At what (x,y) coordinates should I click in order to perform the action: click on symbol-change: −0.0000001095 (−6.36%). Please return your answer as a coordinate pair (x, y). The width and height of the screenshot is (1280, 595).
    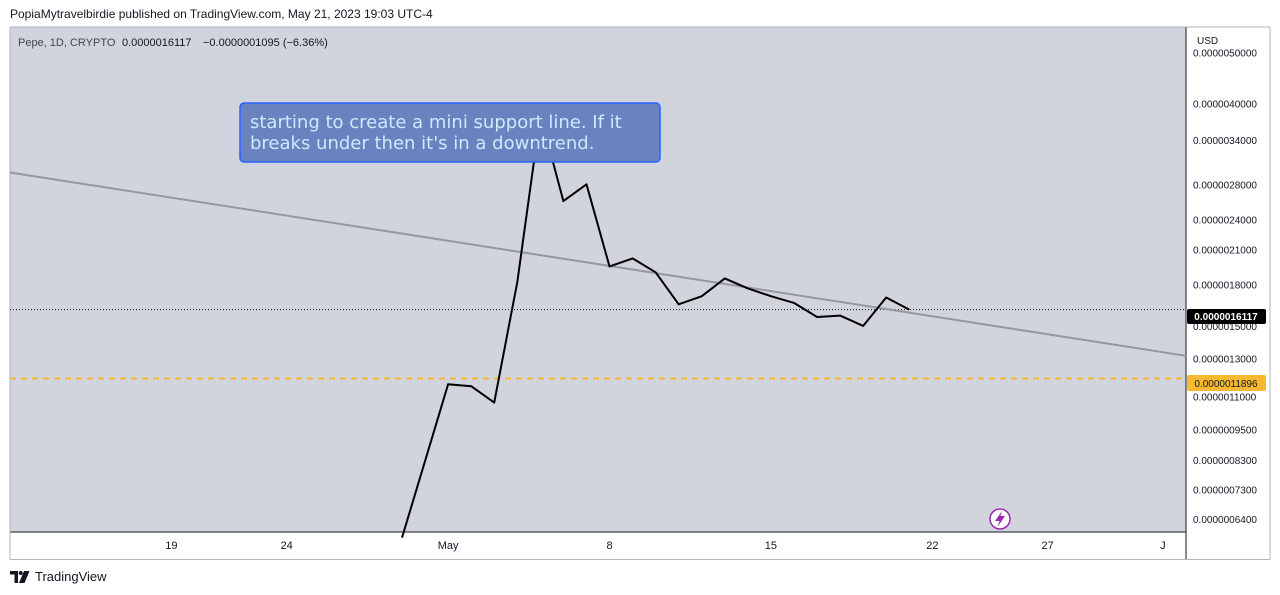
    Looking at the image, I should click on (265, 43).